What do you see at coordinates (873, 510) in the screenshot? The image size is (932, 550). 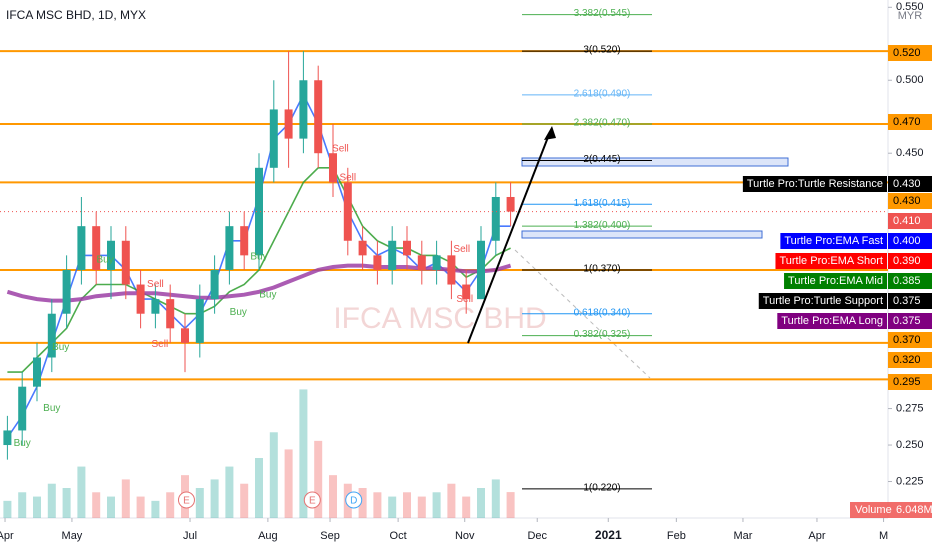 I see `volume-name: Volume` at bounding box center [873, 510].